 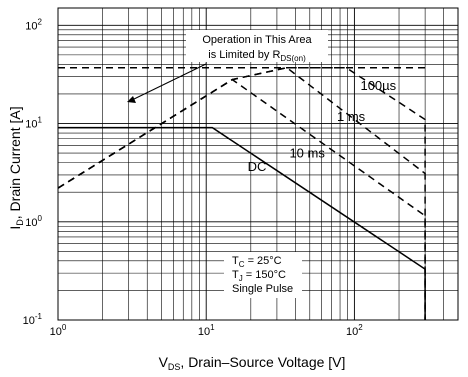 I want to click on x-axis-title: VDS, Drain–Source Voltage [V], so click(x=252, y=363).